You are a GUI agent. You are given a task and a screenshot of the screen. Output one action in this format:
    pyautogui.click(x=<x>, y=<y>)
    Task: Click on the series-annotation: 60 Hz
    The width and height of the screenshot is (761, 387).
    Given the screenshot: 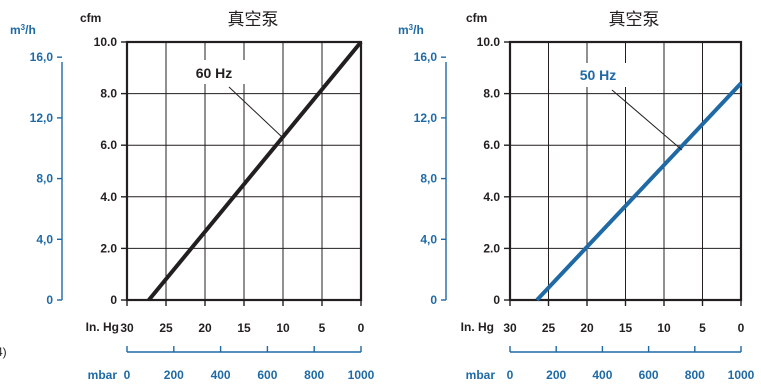 What is the action you would take?
    pyautogui.click(x=214, y=73)
    